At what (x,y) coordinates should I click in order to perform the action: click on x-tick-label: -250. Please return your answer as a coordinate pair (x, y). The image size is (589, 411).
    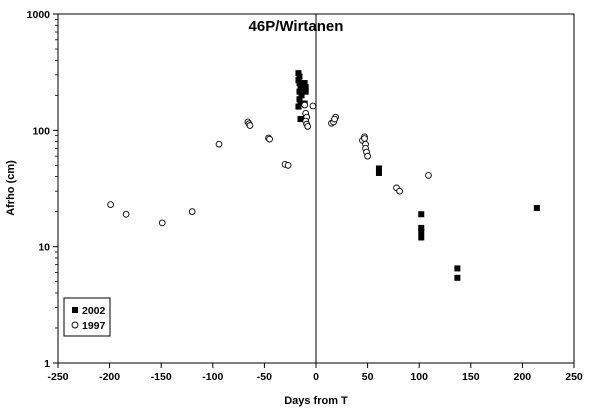
    Looking at the image, I should click on (57, 377).